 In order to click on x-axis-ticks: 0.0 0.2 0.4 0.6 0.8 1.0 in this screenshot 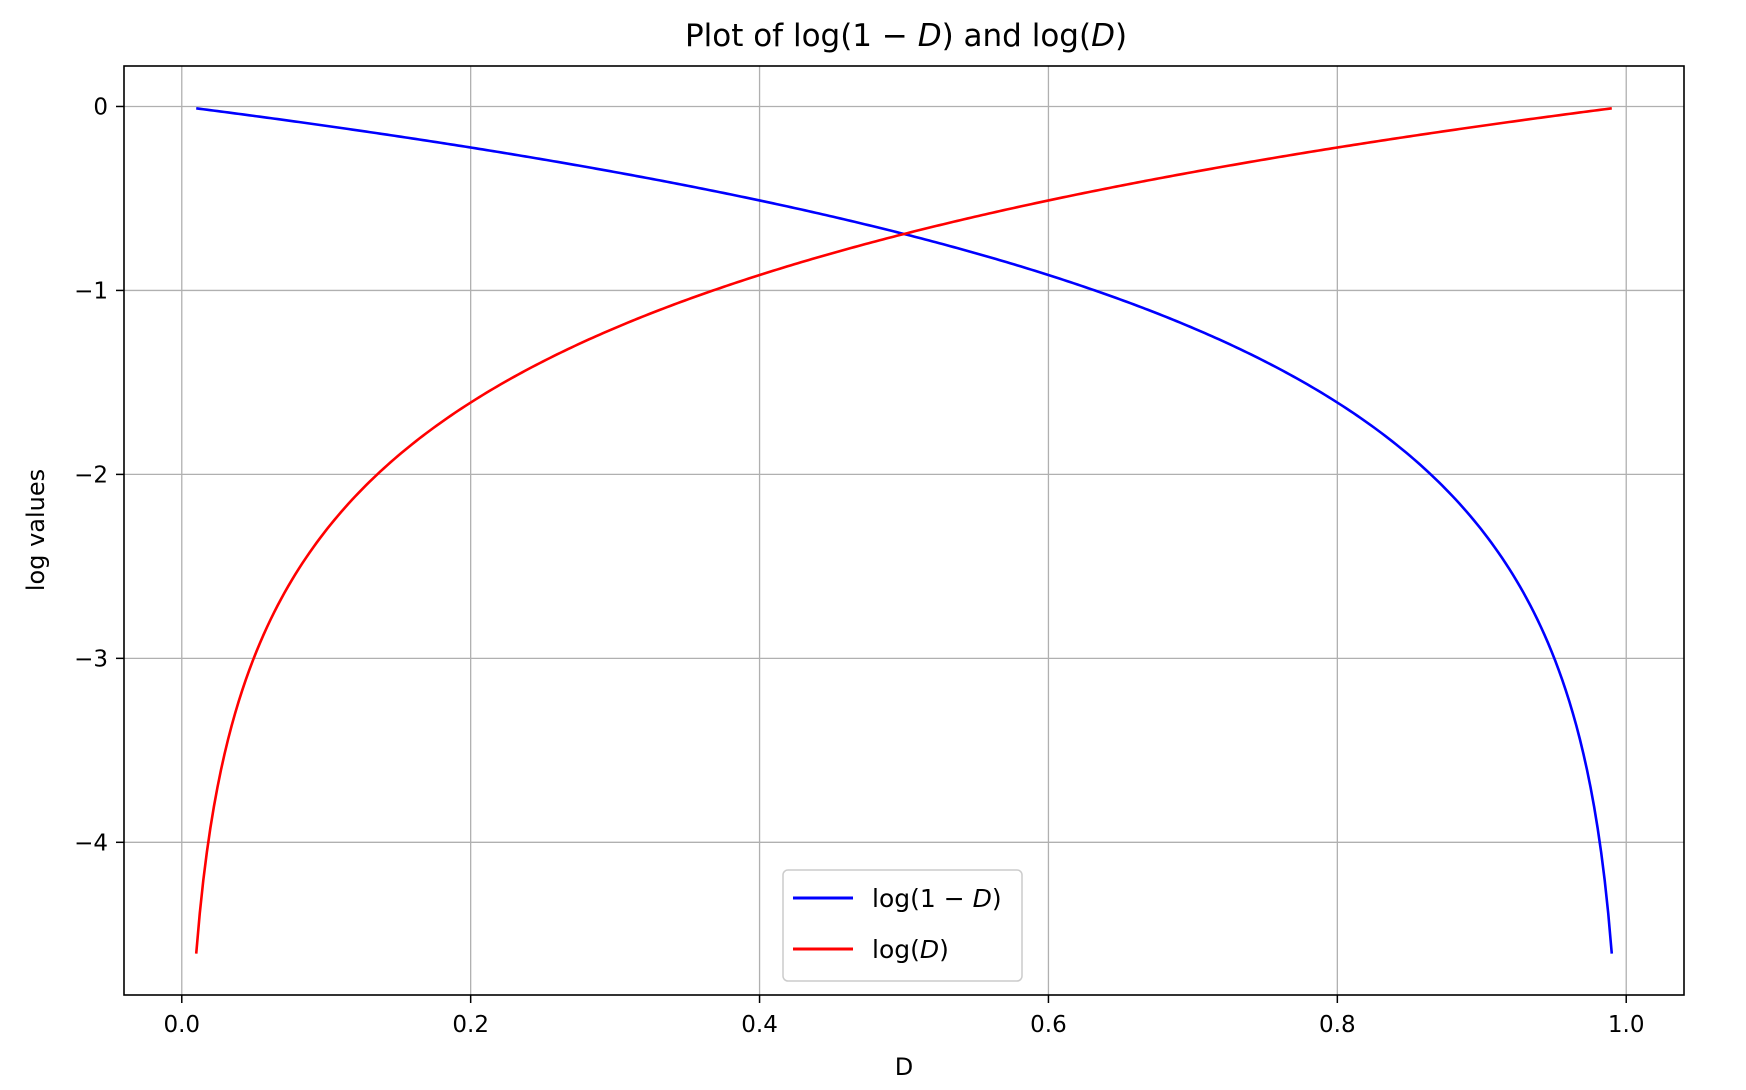, I will do `click(904, 1016)`.